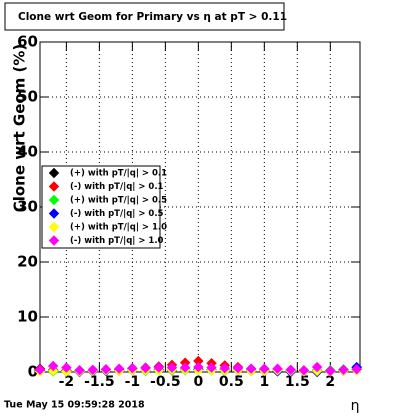 The height and width of the screenshot is (418, 400). I want to click on y-axis-label: Clone wrt Geom (%), so click(20, 128).